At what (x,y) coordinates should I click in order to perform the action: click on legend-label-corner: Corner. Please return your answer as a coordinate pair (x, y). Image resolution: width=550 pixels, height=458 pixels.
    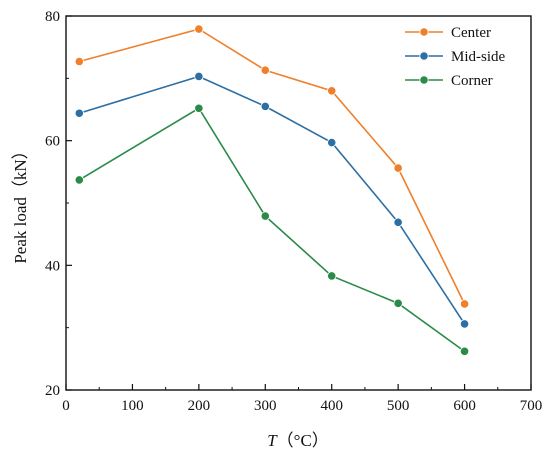
    Looking at the image, I should click on (472, 81).